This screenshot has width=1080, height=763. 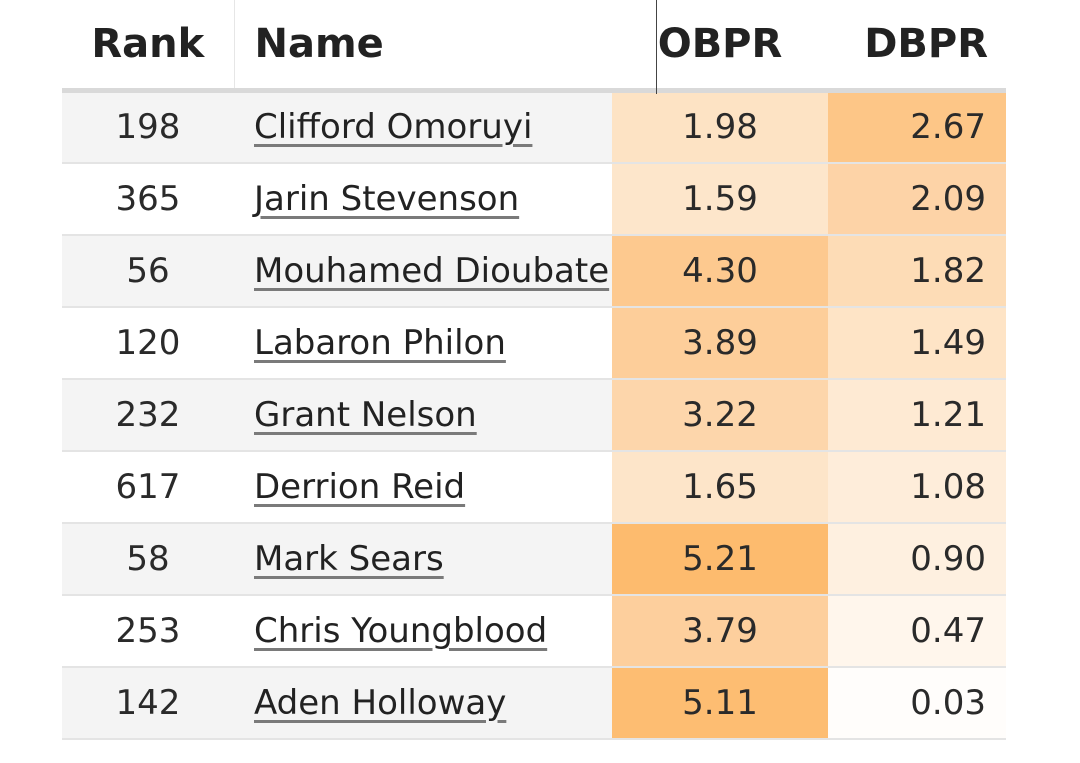 I want to click on rank-cell: 253, so click(x=148, y=630).